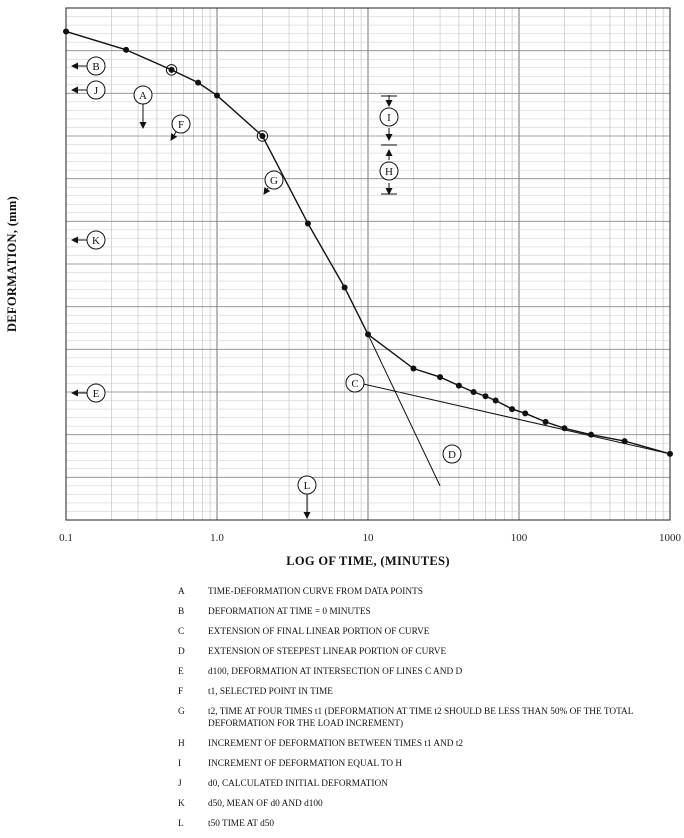 Image resolution: width=684 pixels, height=838 pixels. Describe the element at coordinates (66, 538) in the screenshot. I see `x-tick-label: 0.1` at that location.